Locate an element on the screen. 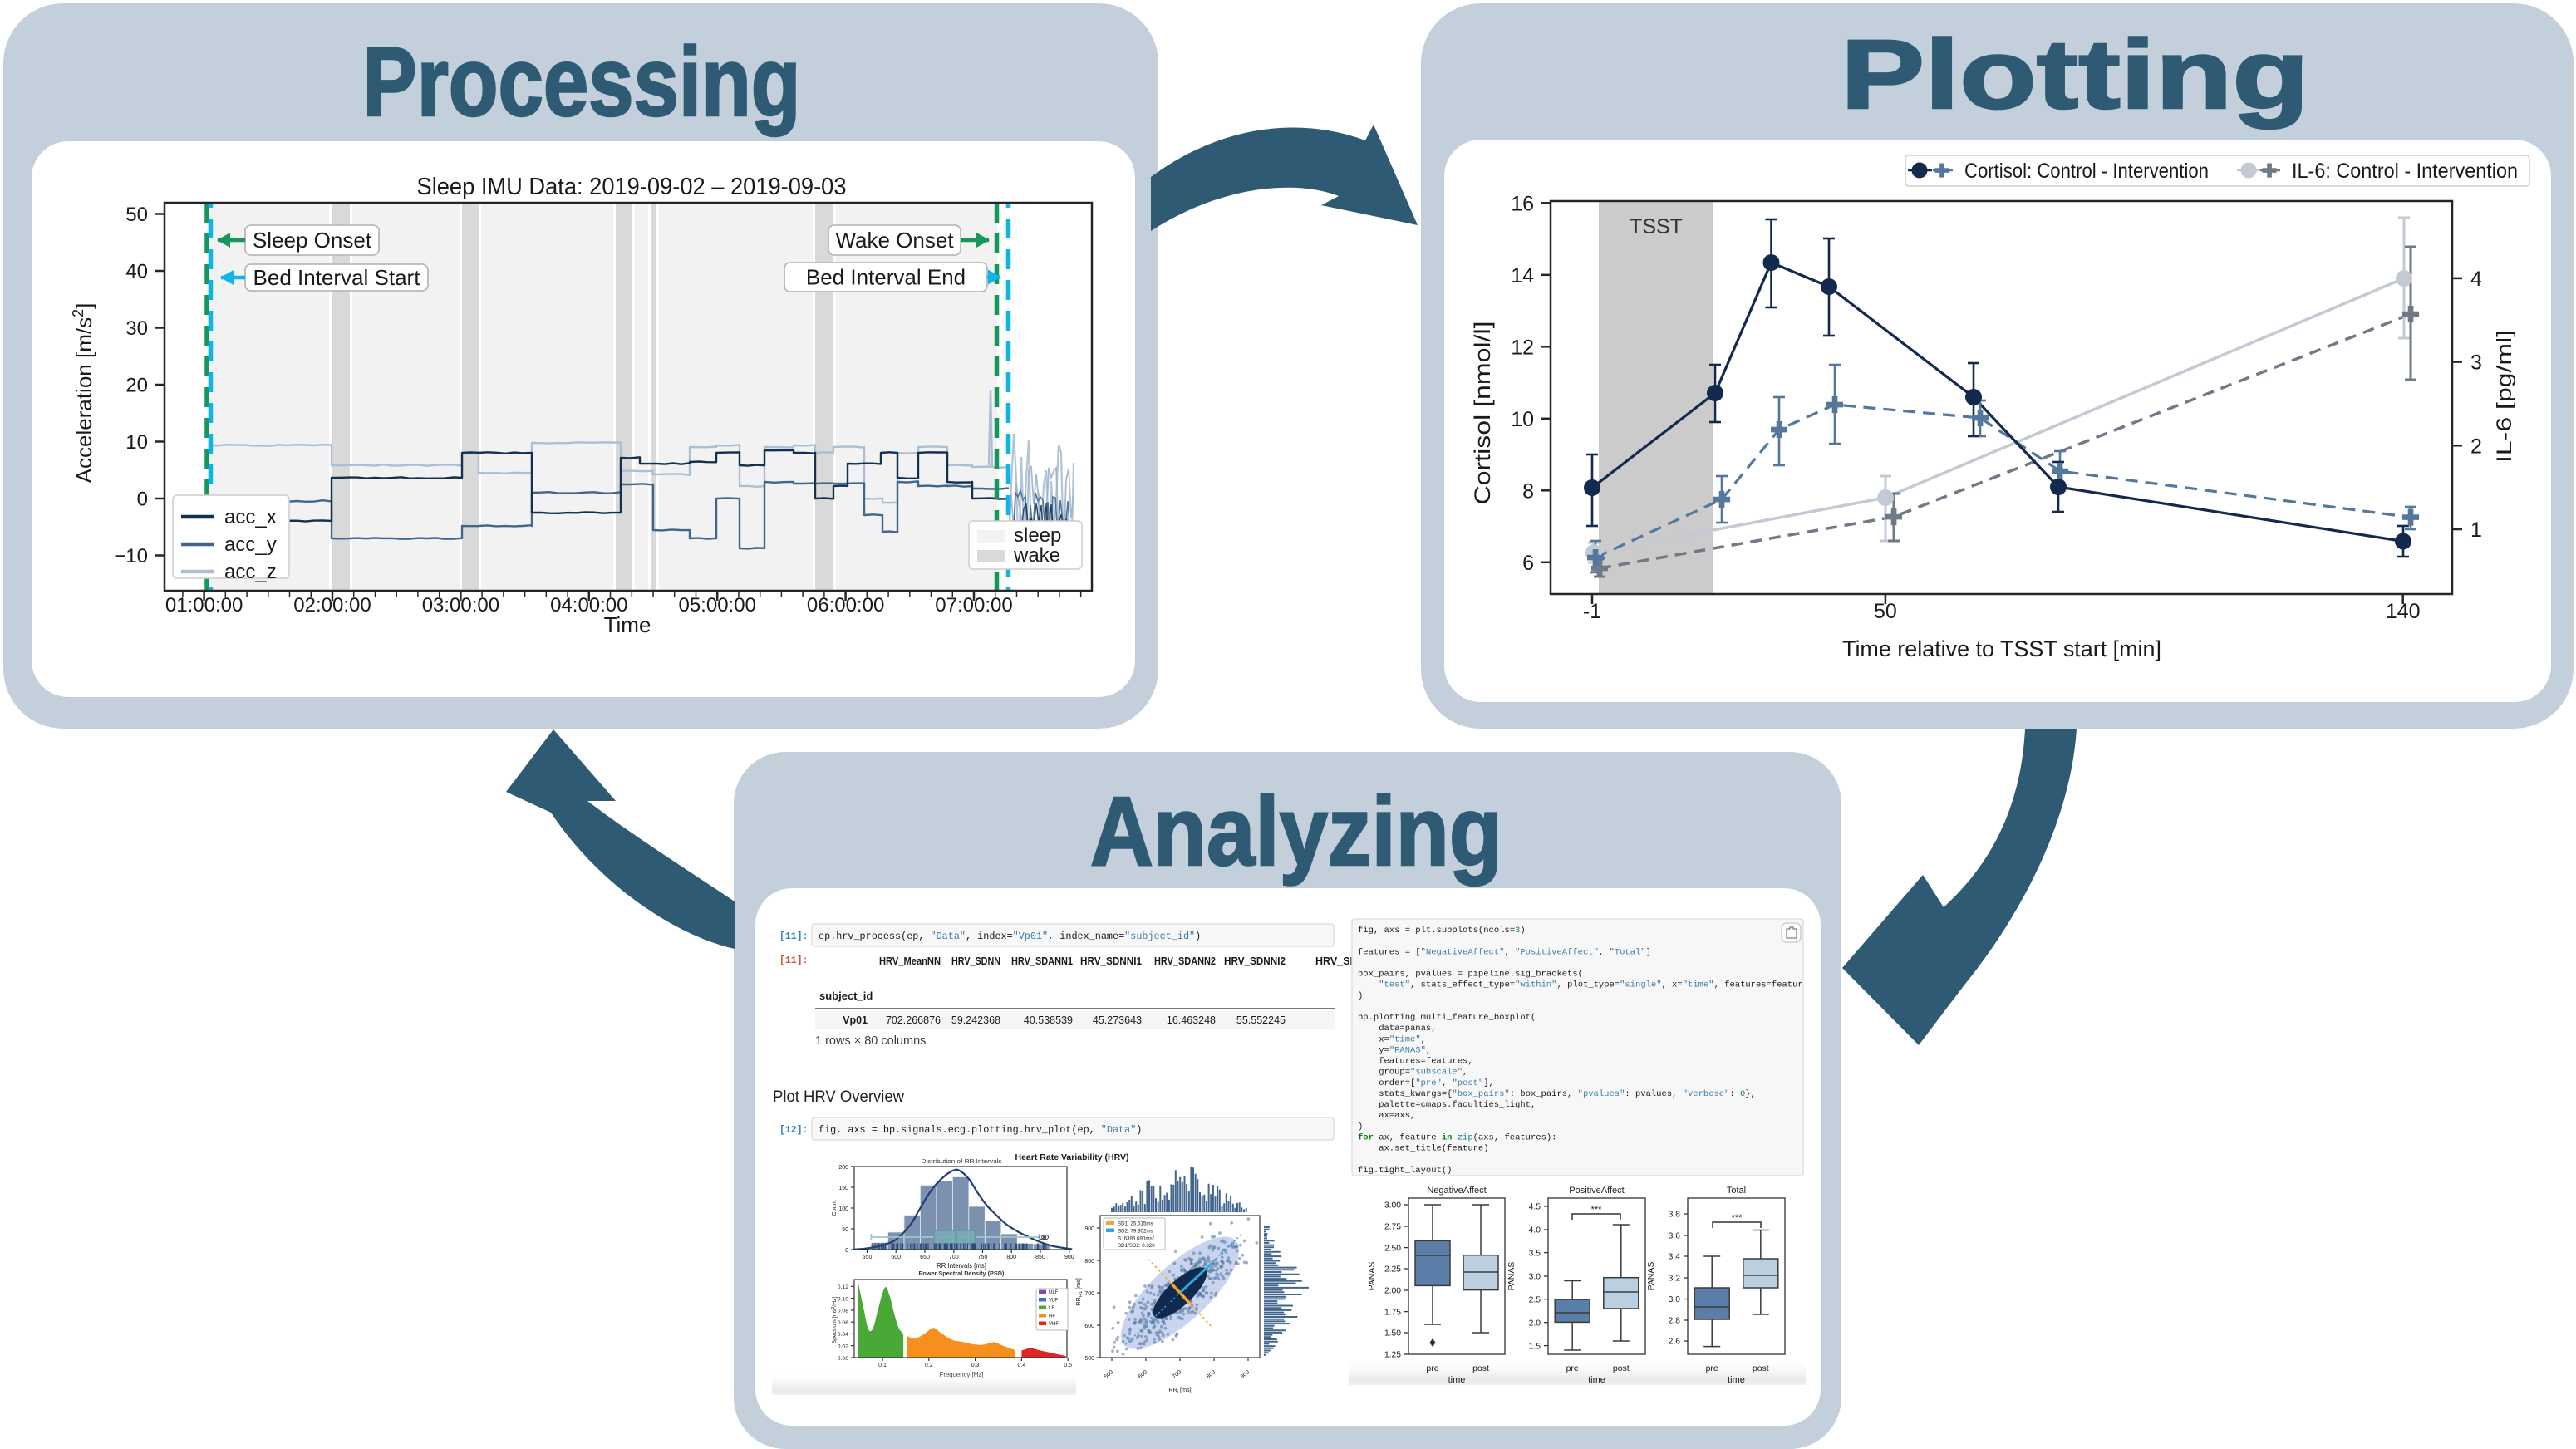 The image size is (2576, 1449). svg-text: x="time", is located at coordinates (1392, 1039).